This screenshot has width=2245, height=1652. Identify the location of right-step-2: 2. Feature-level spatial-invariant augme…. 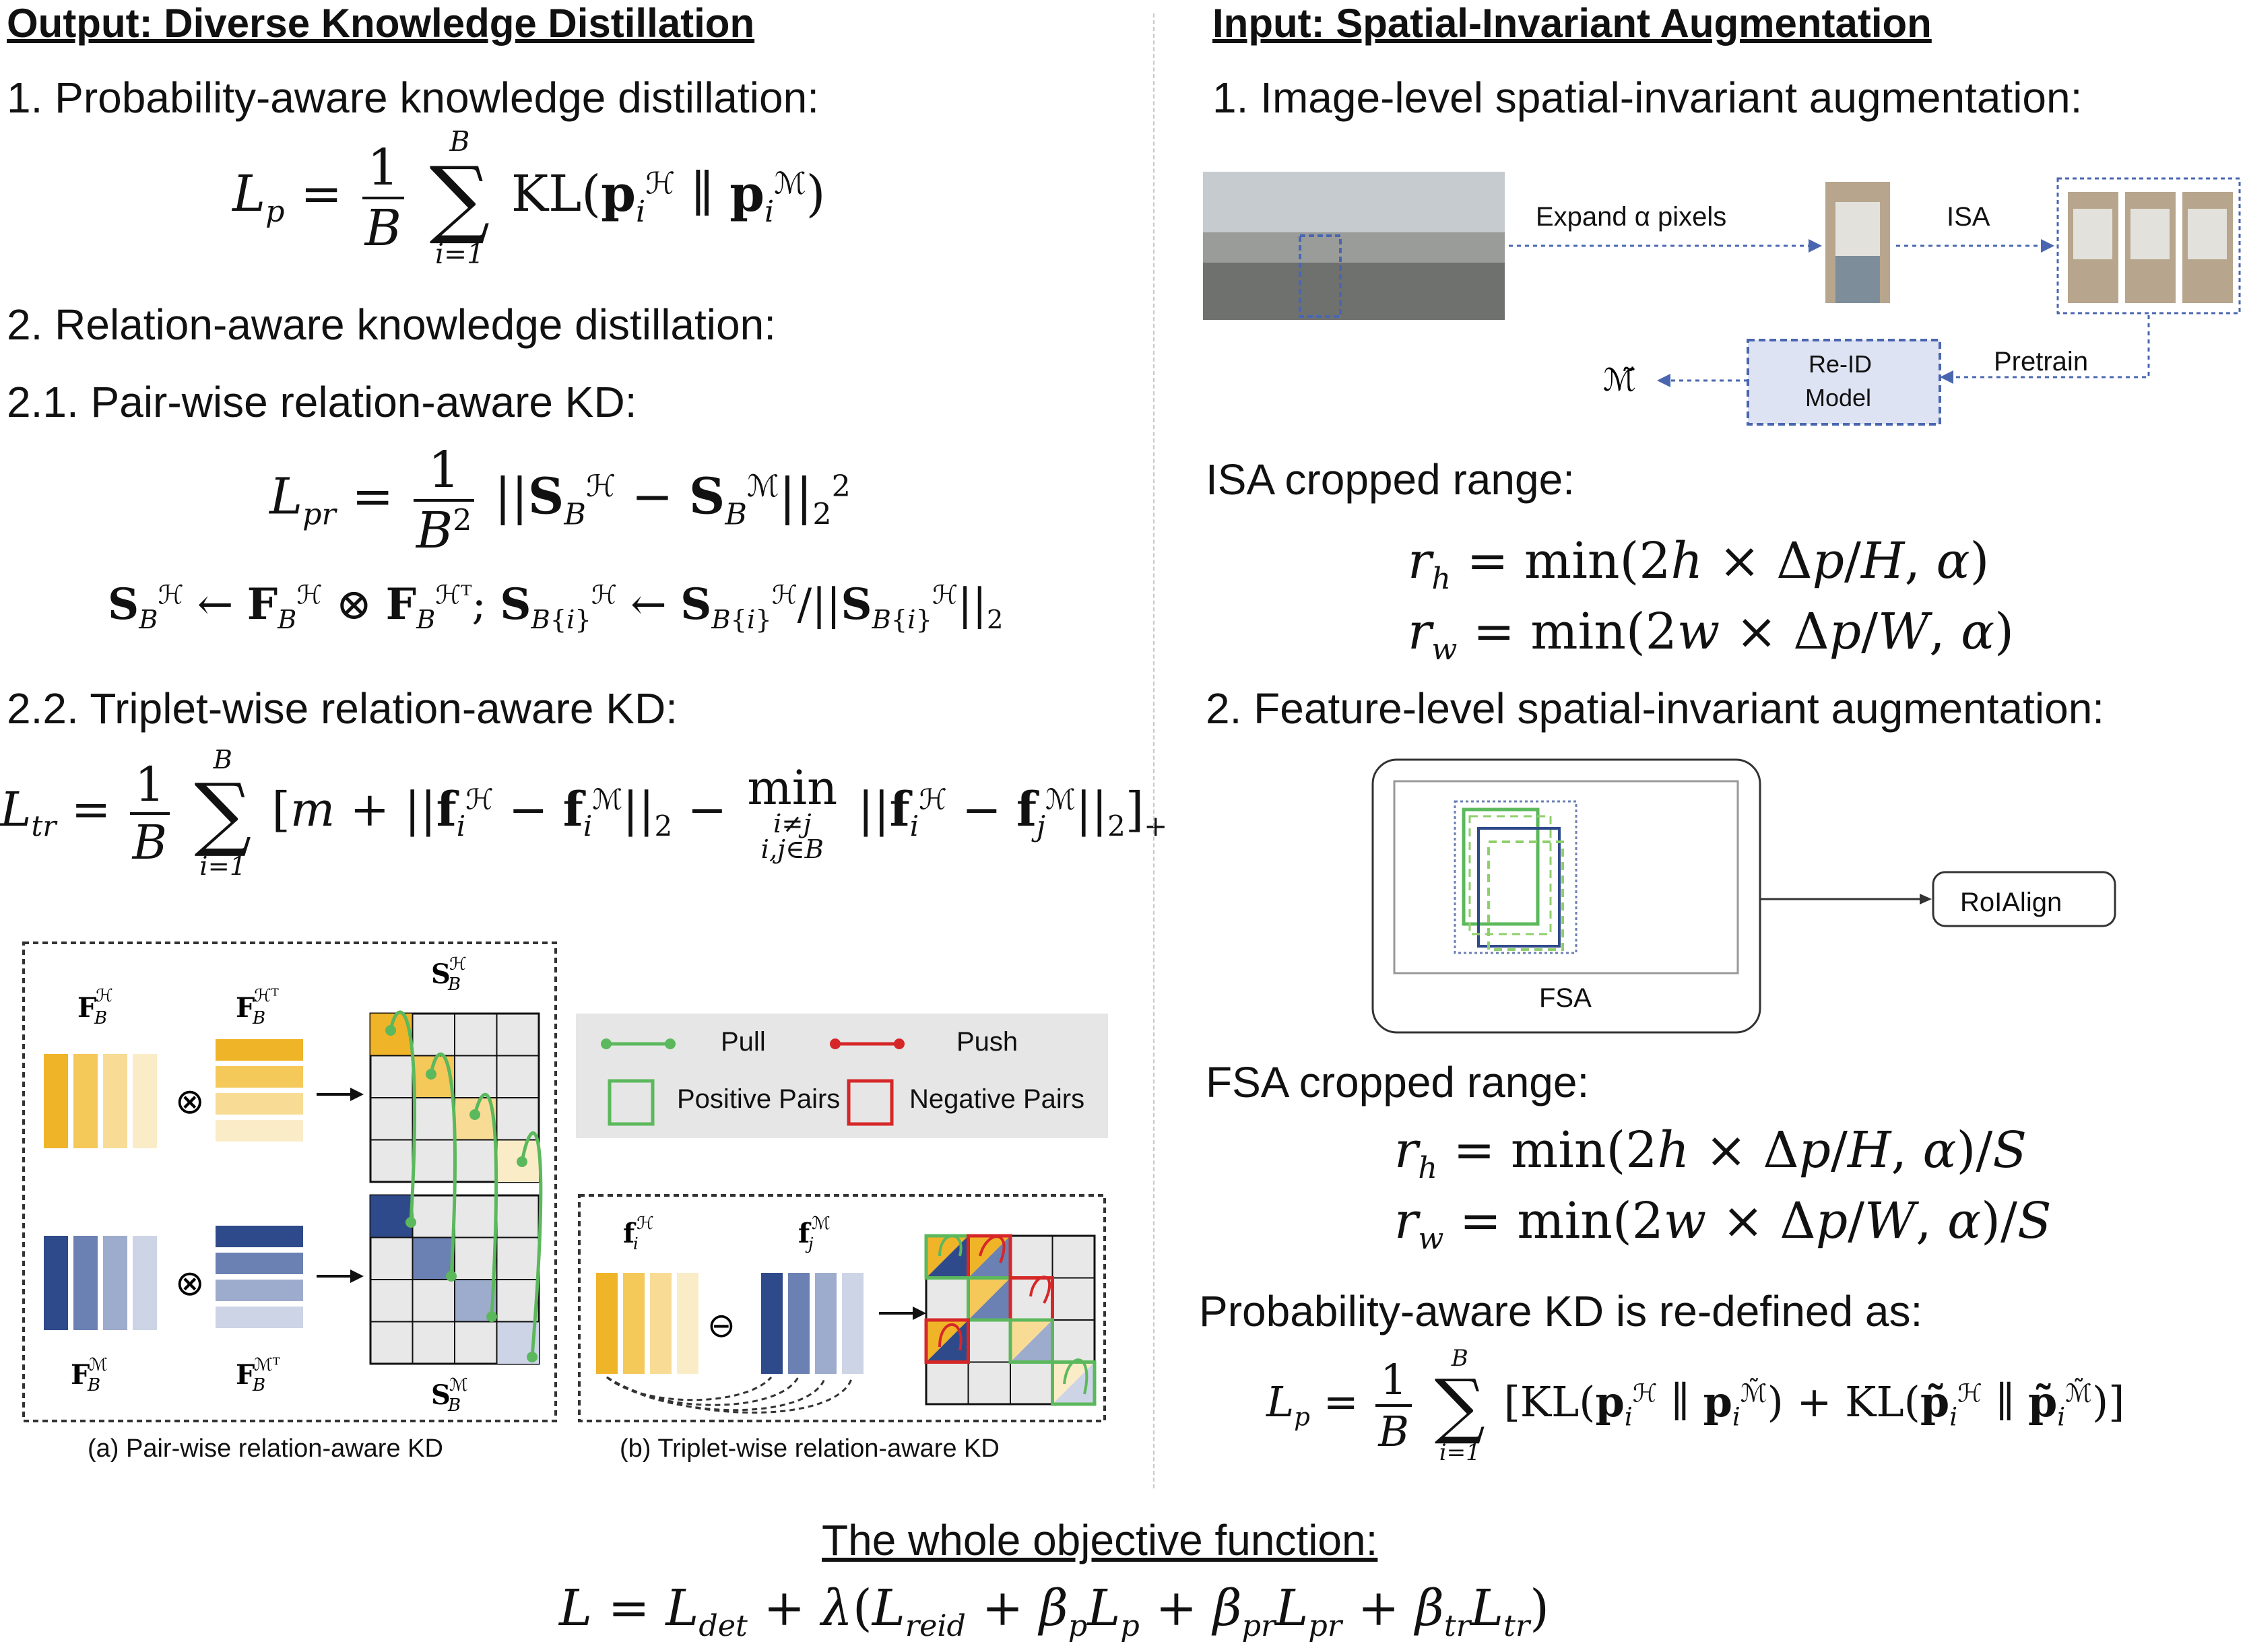
(1655, 708).